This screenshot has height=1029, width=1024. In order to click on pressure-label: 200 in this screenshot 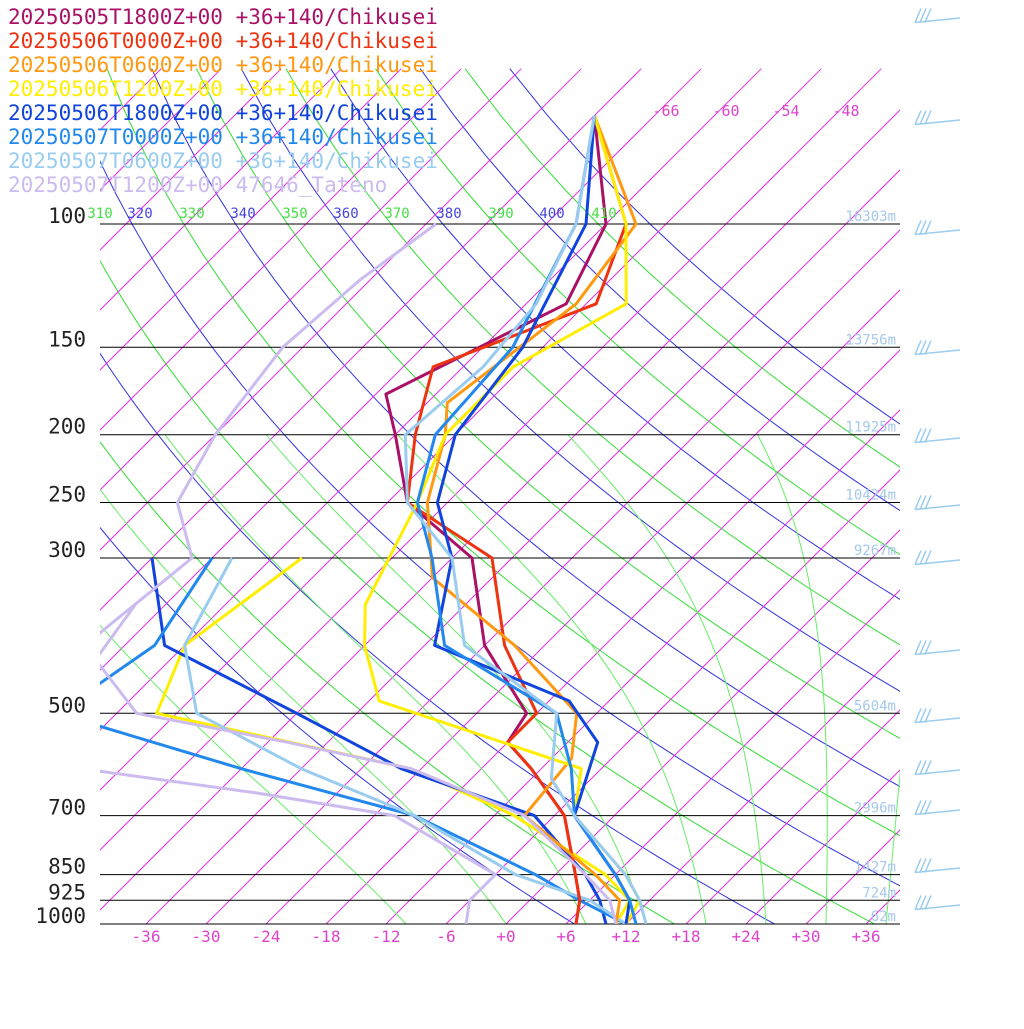, I will do `click(67, 427)`.